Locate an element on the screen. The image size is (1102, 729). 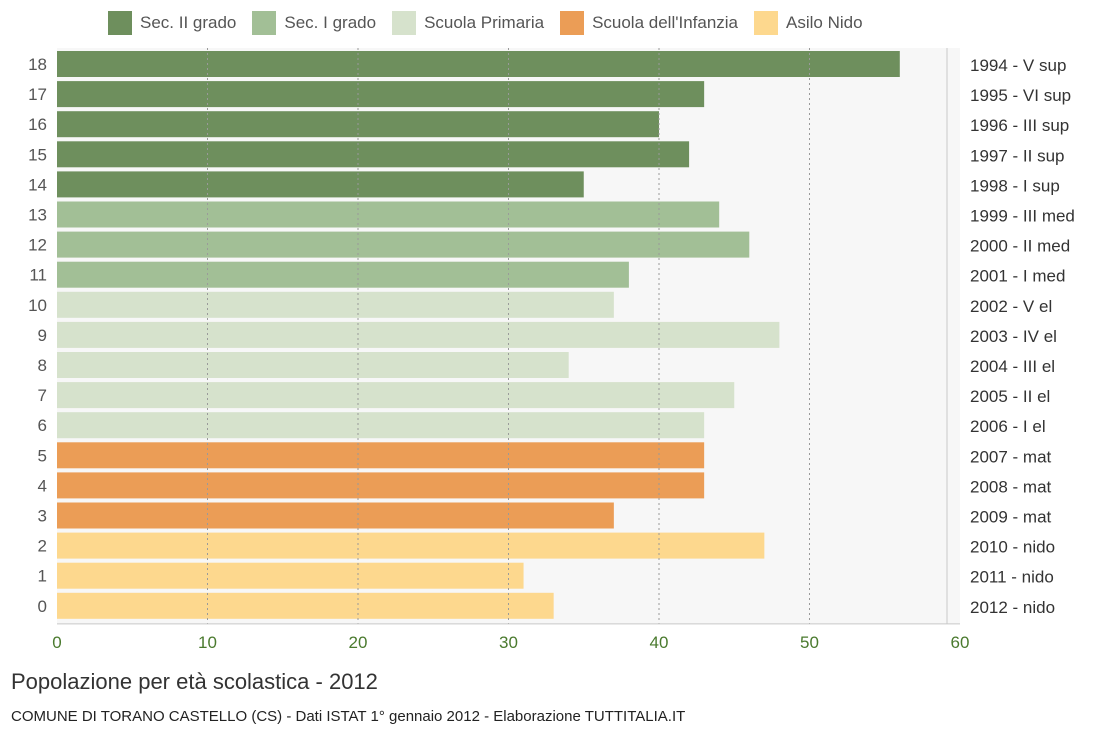
x-tick-label: 20 is located at coordinates (358, 642).